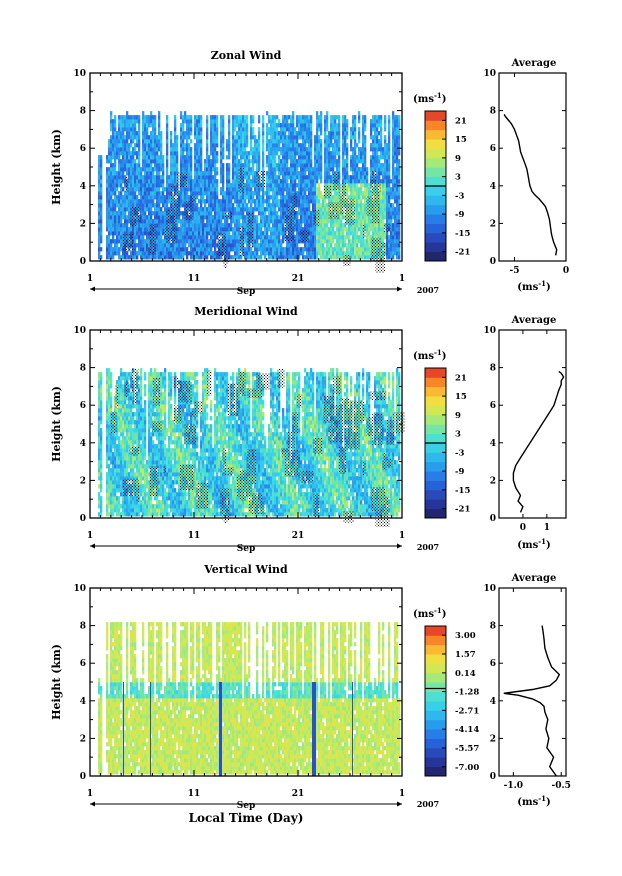 The height and width of the screenshot is (876, 622). Describe the element at coordinates (83, 262) in the screenshot. I see `y-tick-label: 0` at that location.